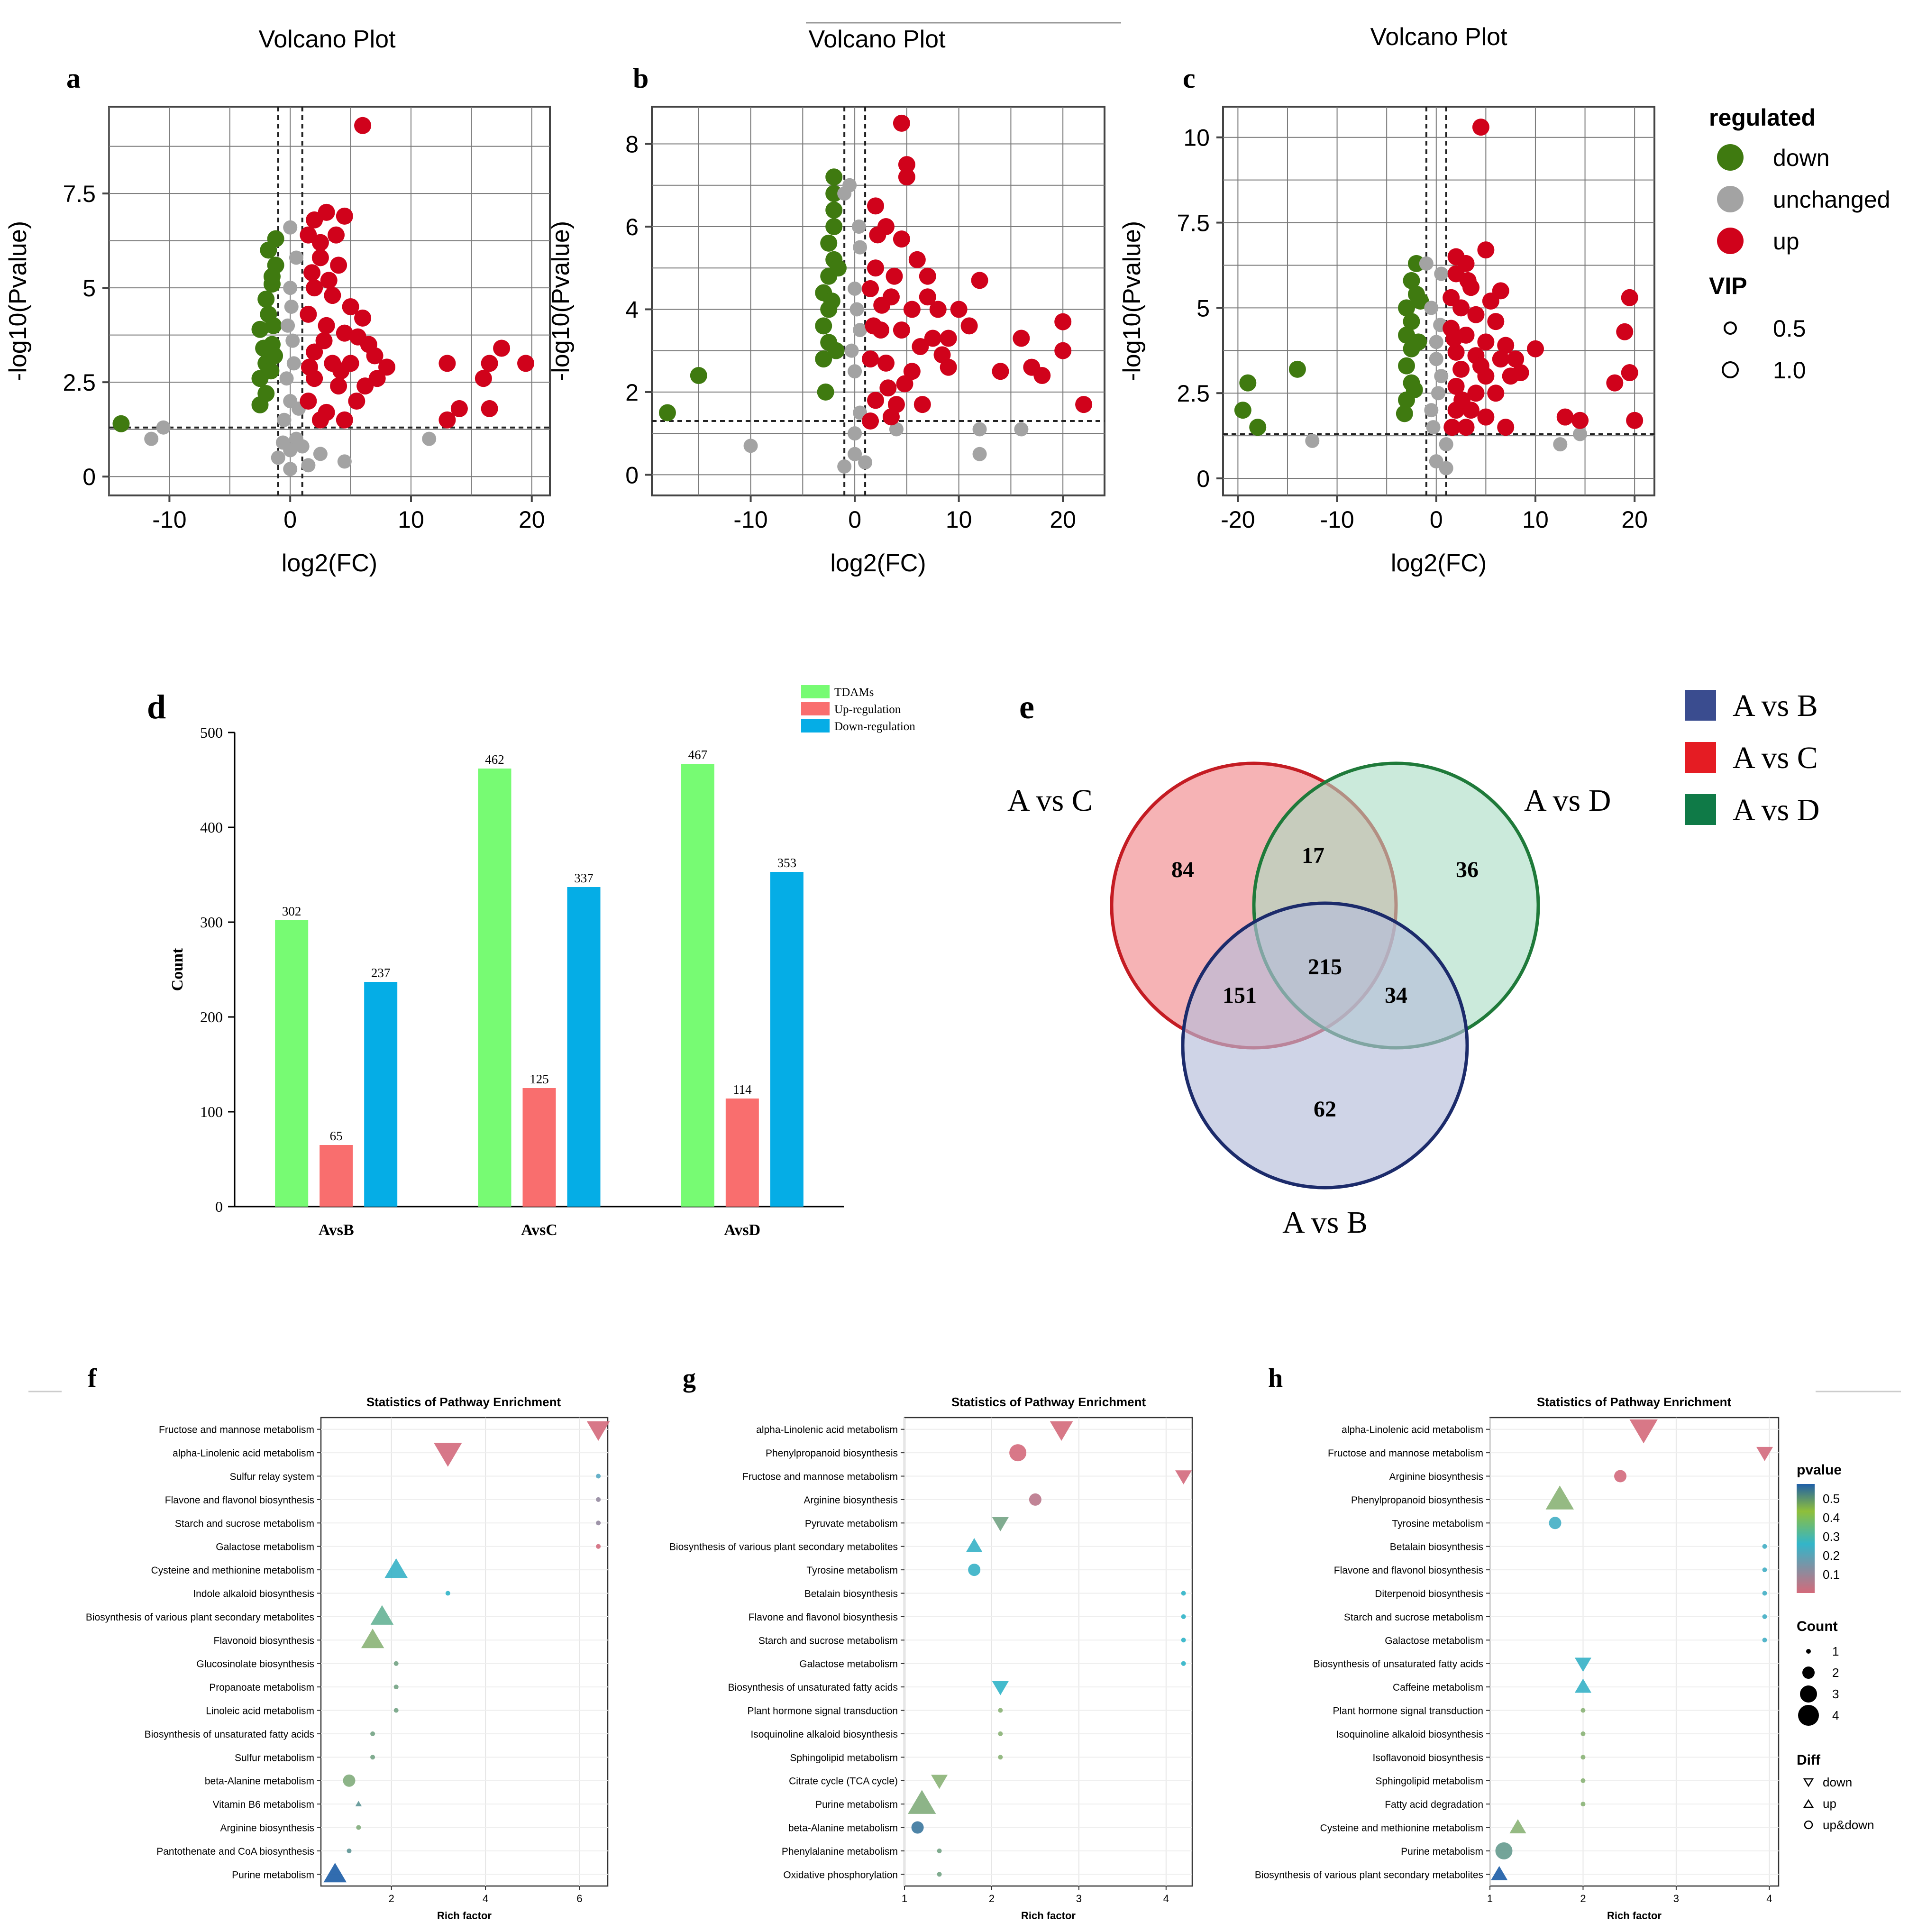 This screenshot has width=1927, height=1932. I want to click on pvalue-tick: 0.4, so click(1832, 1518).